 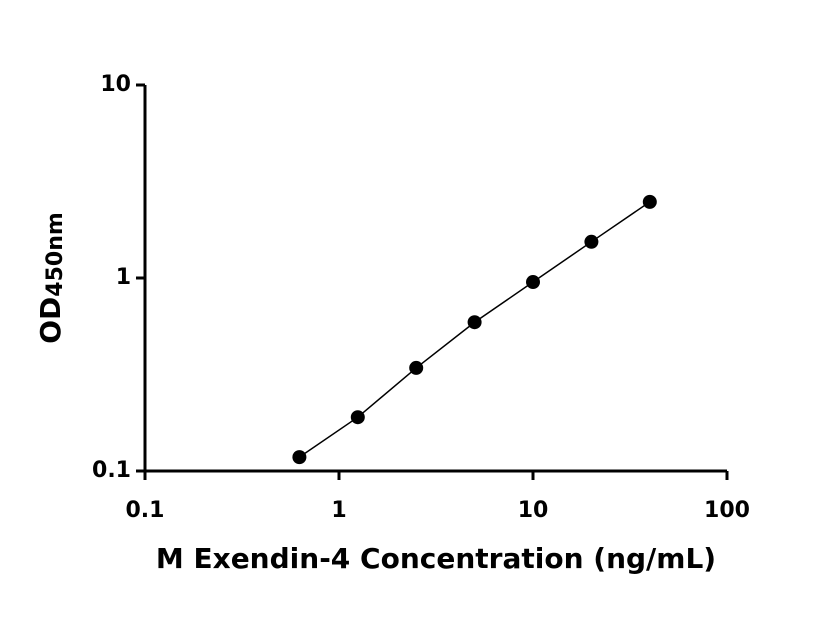 What do you see at coordinates (50, 320) in the screenshot?
I see `y-axis-title-main: OD` at bounding box center [50, 320].